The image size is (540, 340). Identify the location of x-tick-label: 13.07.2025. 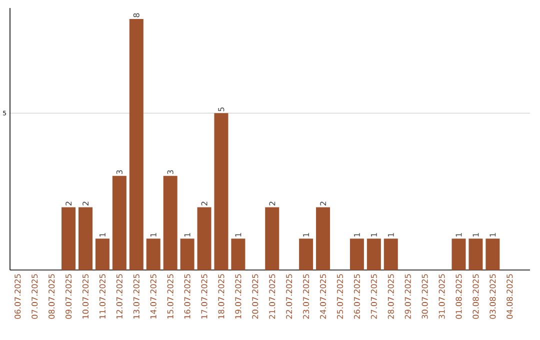
(136, 296).